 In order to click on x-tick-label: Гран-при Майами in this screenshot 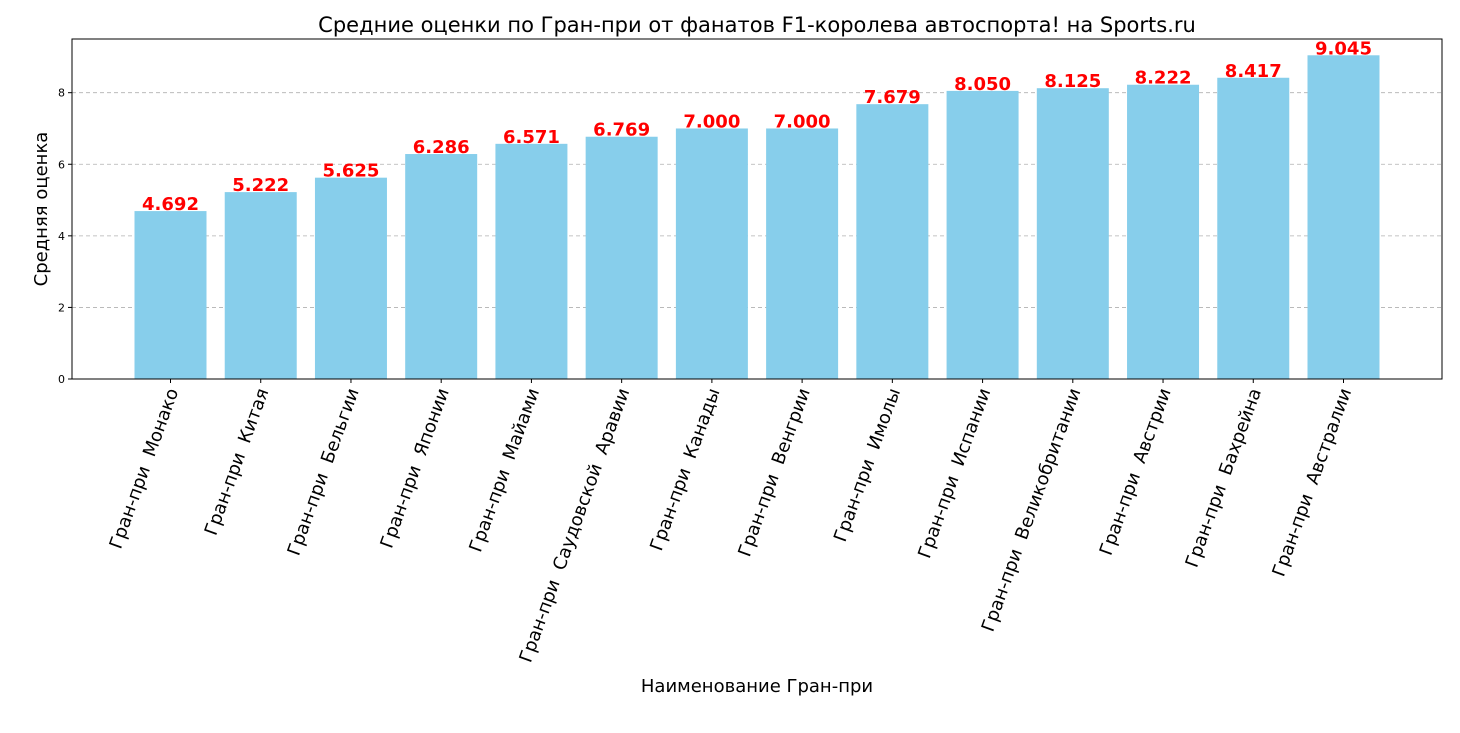, I will do `click(504, 470)`.